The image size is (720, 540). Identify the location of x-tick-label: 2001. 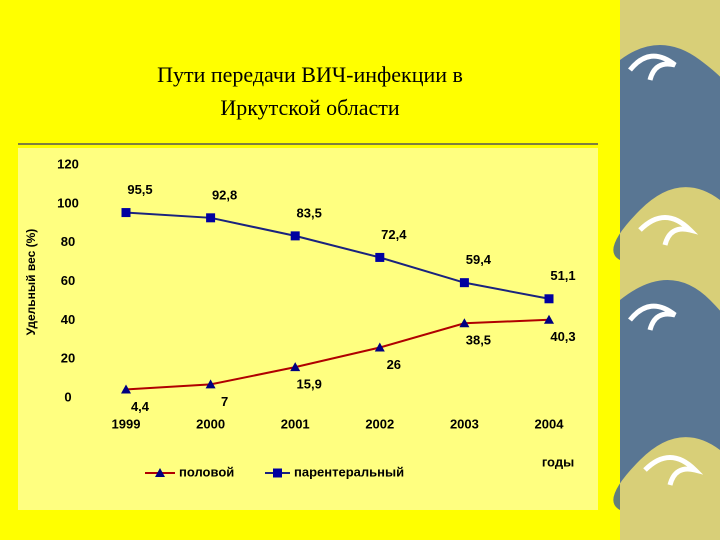
(295, 423).